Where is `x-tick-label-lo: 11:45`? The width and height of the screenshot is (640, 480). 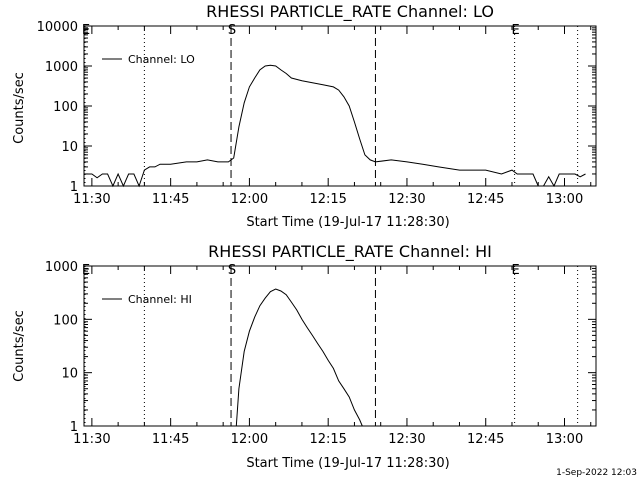 x-tick-label-lo: 11:45 is located at coordinates (170, 199).